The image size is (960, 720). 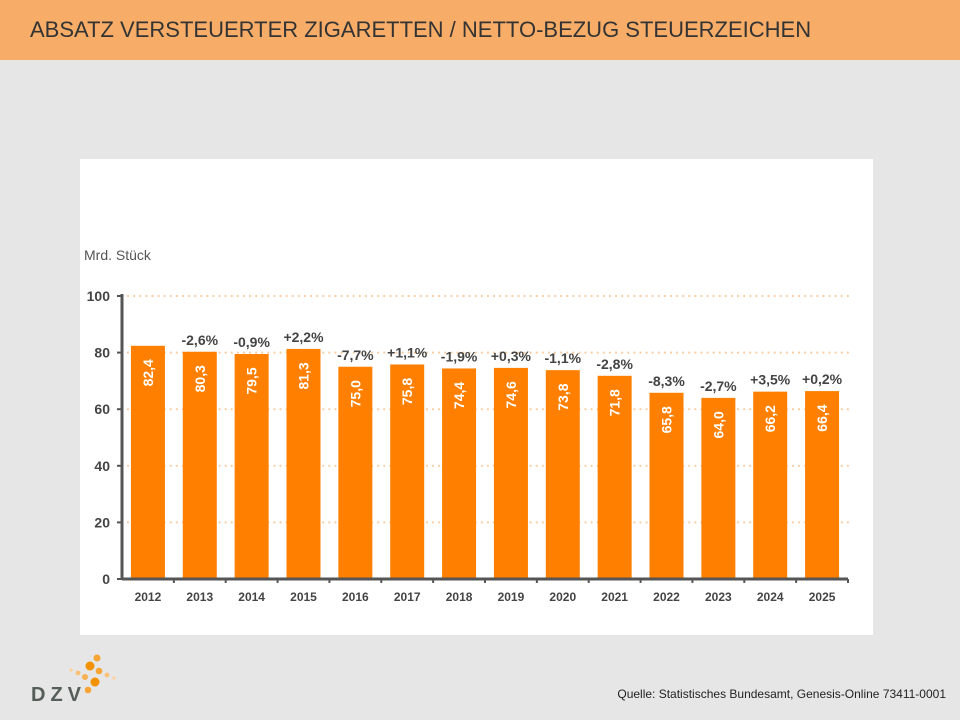 What do you see at coordinates (562, 358) in the screenshot?
I see `change-label: -1,1%` at bounding box center [562, 358].